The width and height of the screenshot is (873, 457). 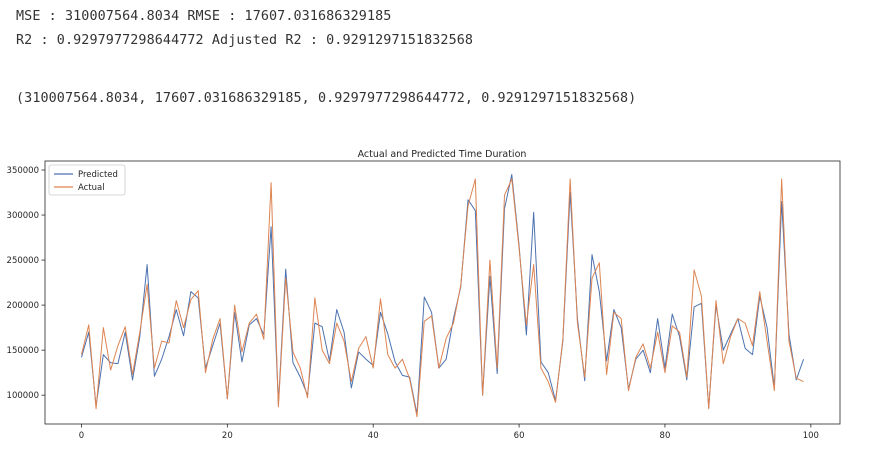 What do you see at coordinates (23, 306) in the screenshot?
I see `y-tick-label: 200000` at bounding box center [23, 306].